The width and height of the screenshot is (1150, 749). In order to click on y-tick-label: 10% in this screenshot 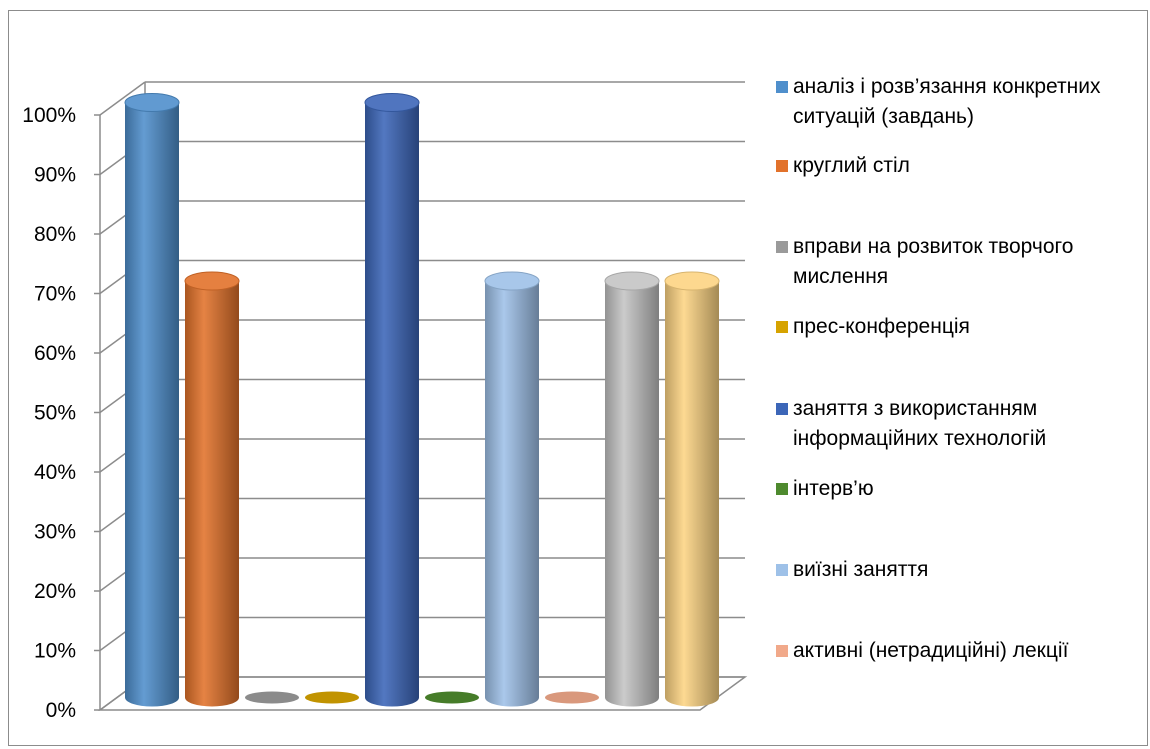, I will do `click(55, 651)`.